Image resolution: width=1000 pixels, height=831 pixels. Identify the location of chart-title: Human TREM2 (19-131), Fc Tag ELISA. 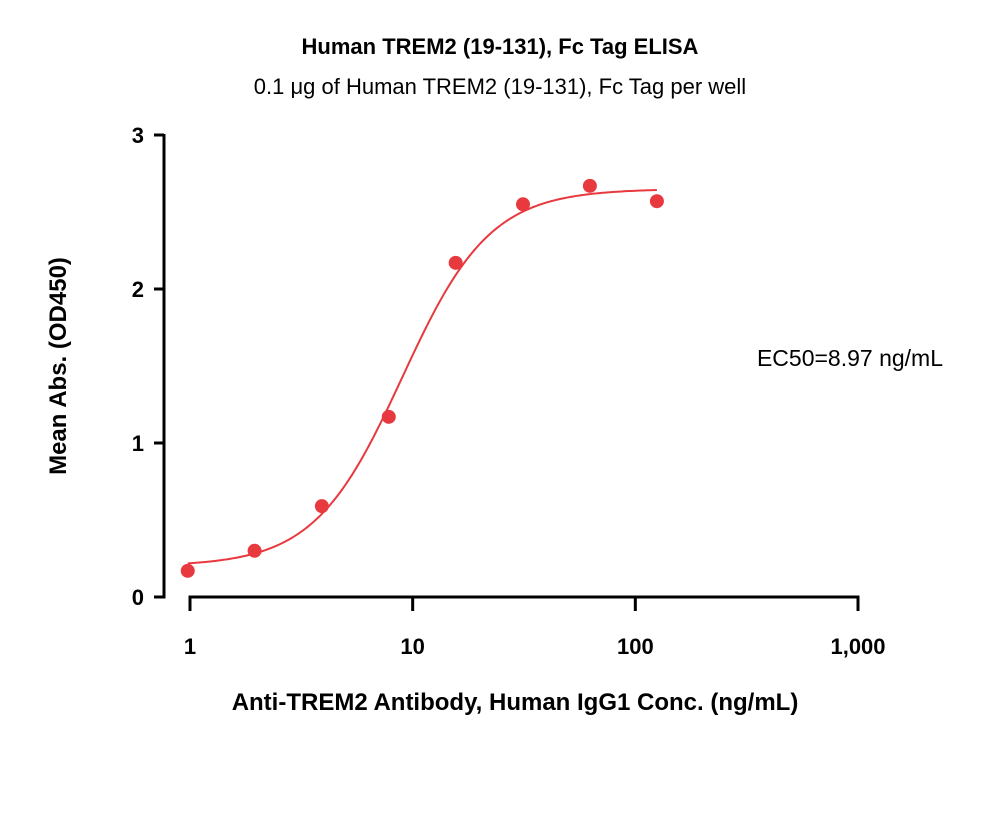
(500, 46).